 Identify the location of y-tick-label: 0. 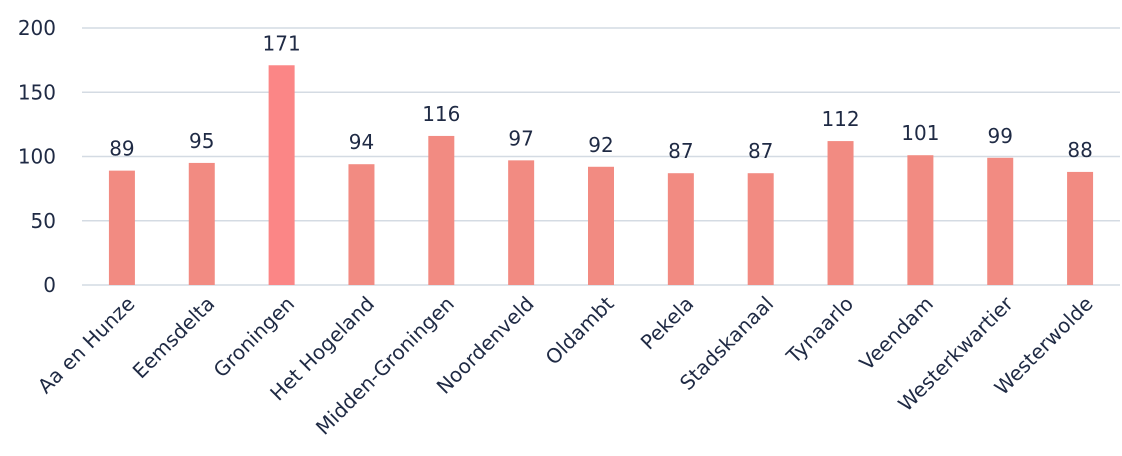
(49, 285).